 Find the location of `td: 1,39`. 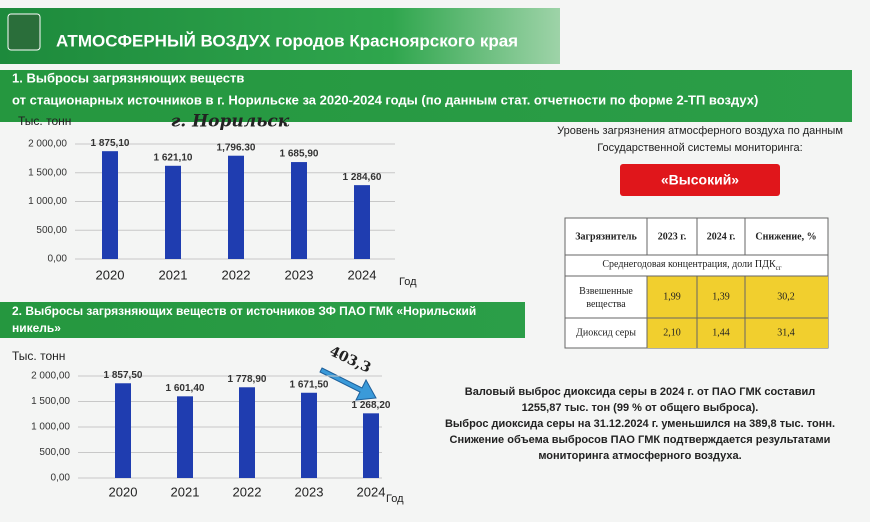

td: 1,39 is located at coordinates (721, 296).